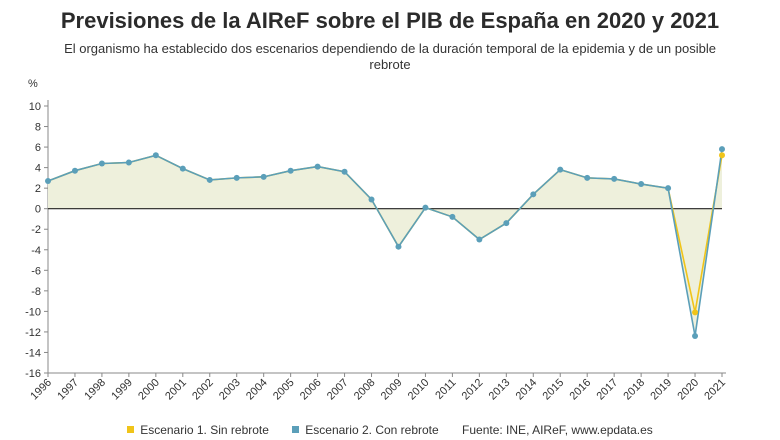 The height and width of the screenshot is (440, 780). I want to click on x-tick-label: 2007, so click(338, 390).